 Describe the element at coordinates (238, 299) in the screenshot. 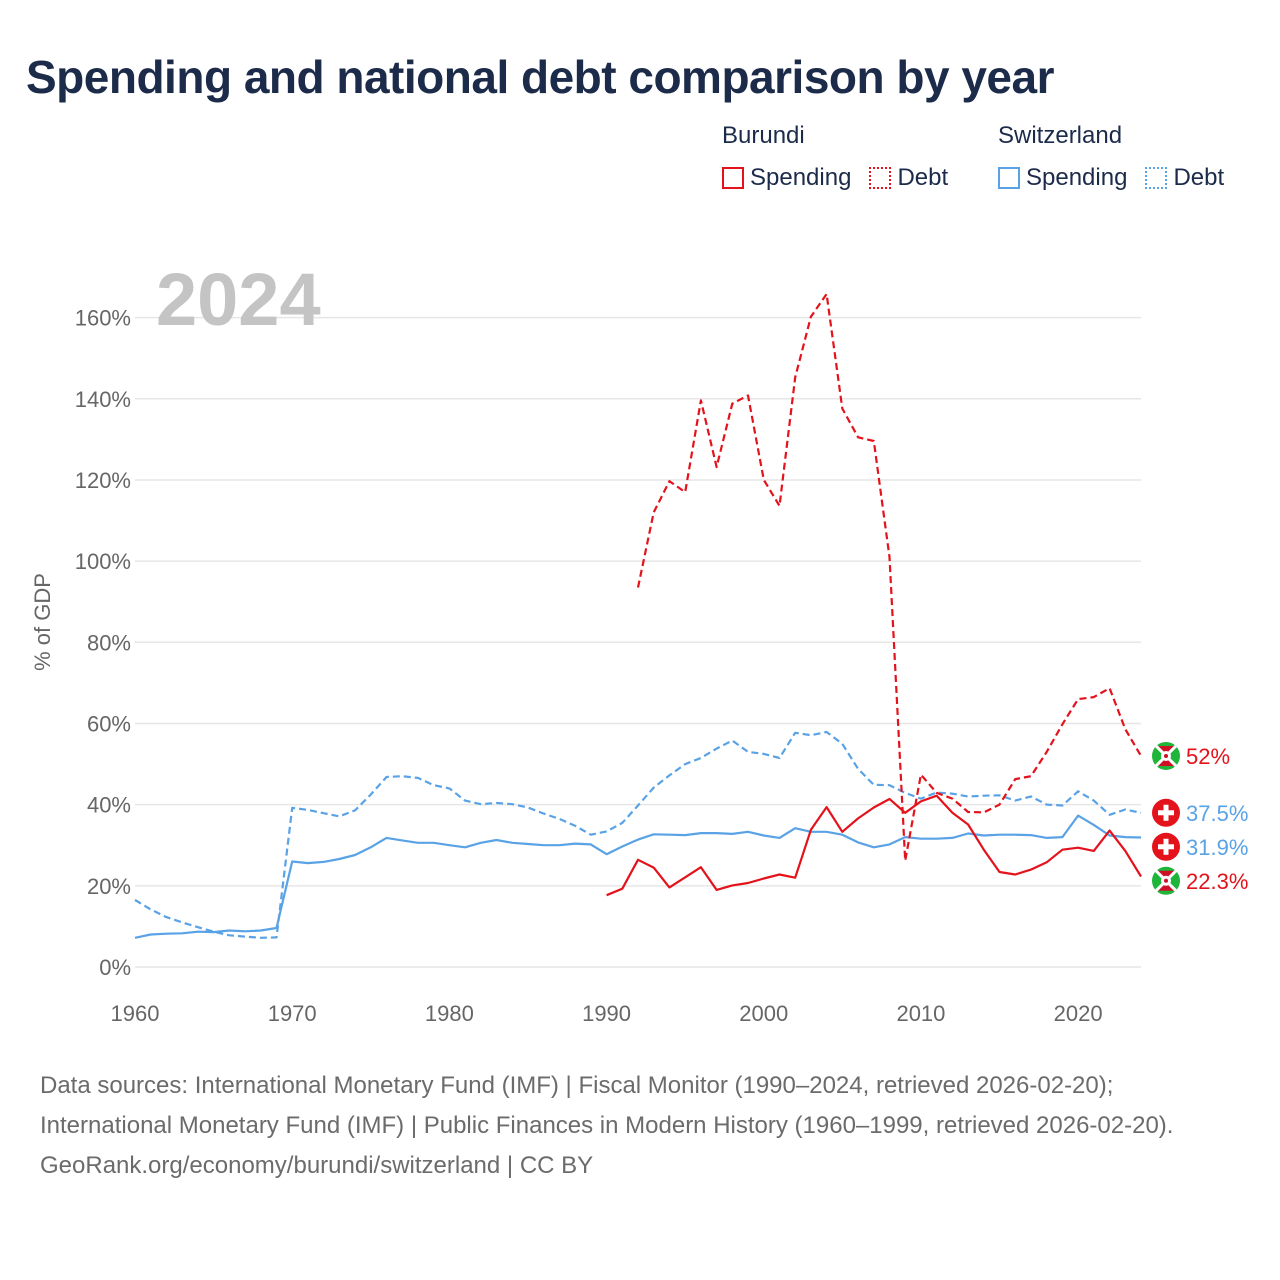

I see `year-watermark: 2024` at that location.